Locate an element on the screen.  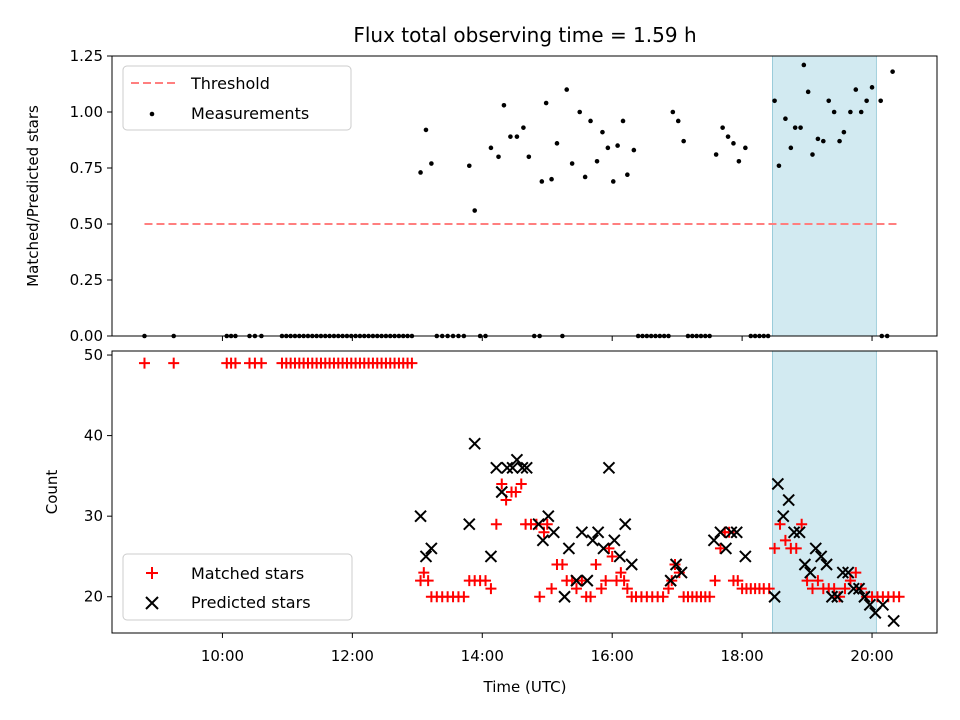
predicted-stars-legend-swatch is located at coordinates (152, 603).